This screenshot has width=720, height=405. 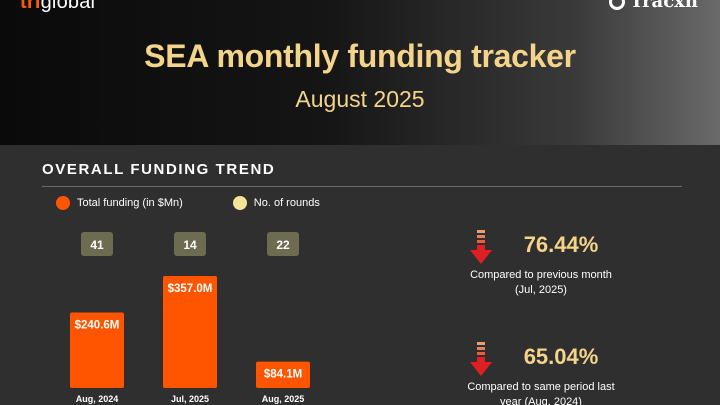 What do you see at coordinates (159, 169) in the screenshot?
I see `section-title: OVERALL FUNDING TREND` at bounding box center [159, 169].